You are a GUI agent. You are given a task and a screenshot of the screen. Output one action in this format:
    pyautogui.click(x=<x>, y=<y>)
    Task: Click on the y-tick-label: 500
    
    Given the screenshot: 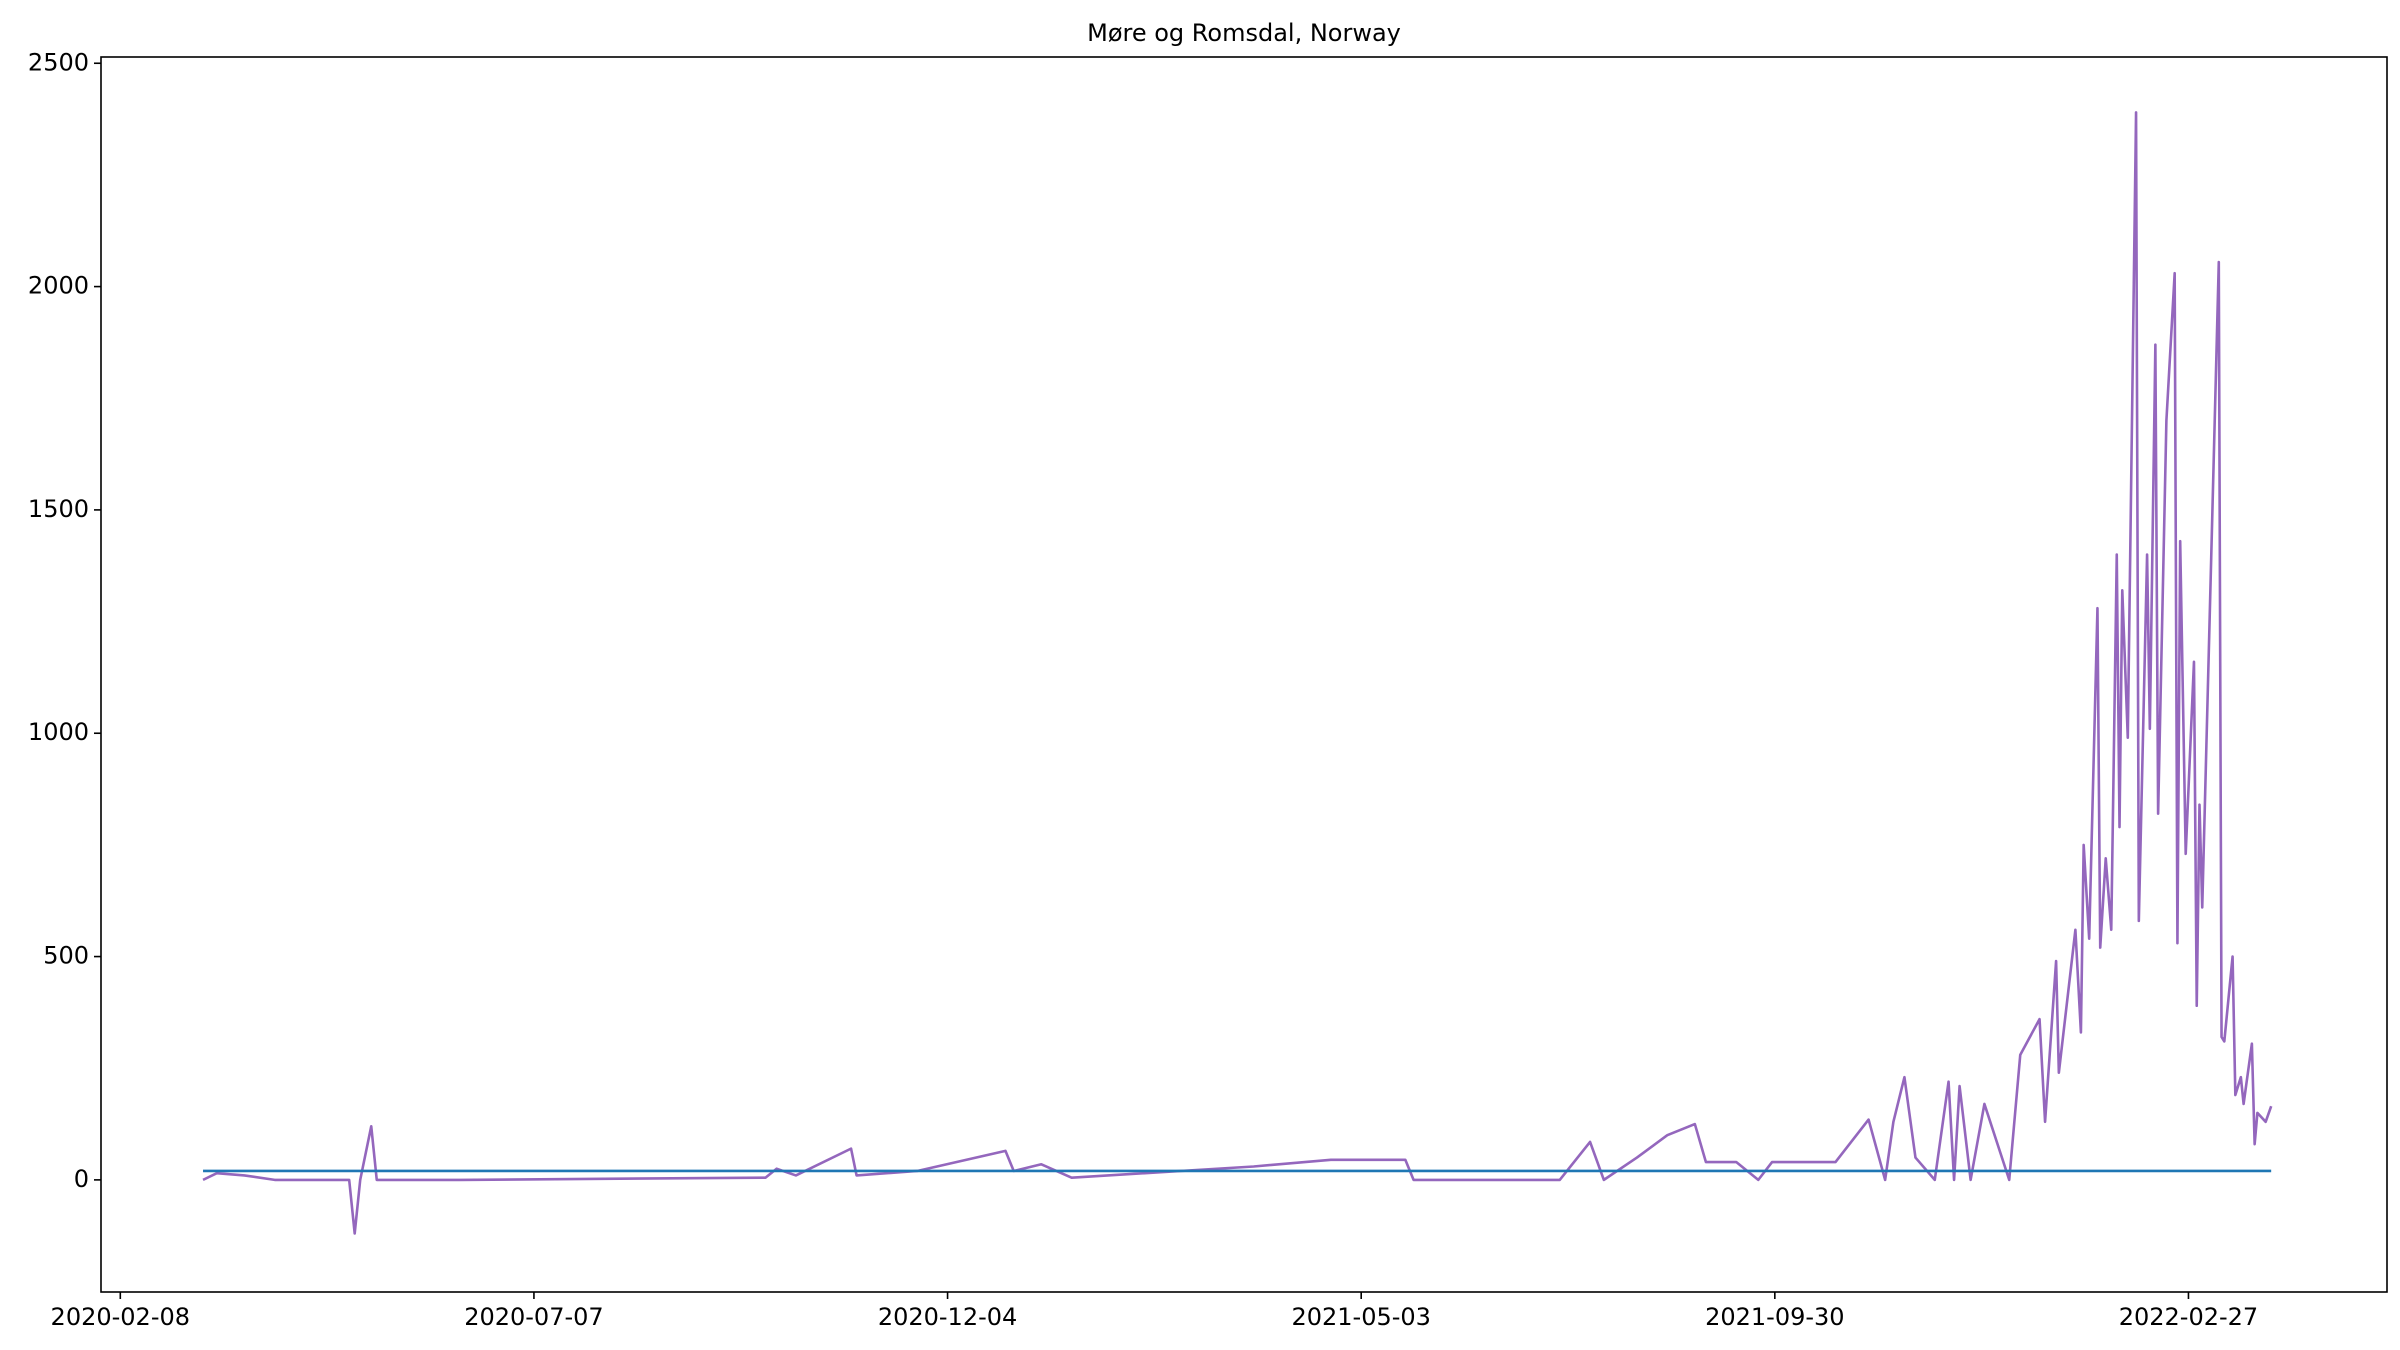 What is the action you would take?
    pyautogui.click(x=66, y=956)
    